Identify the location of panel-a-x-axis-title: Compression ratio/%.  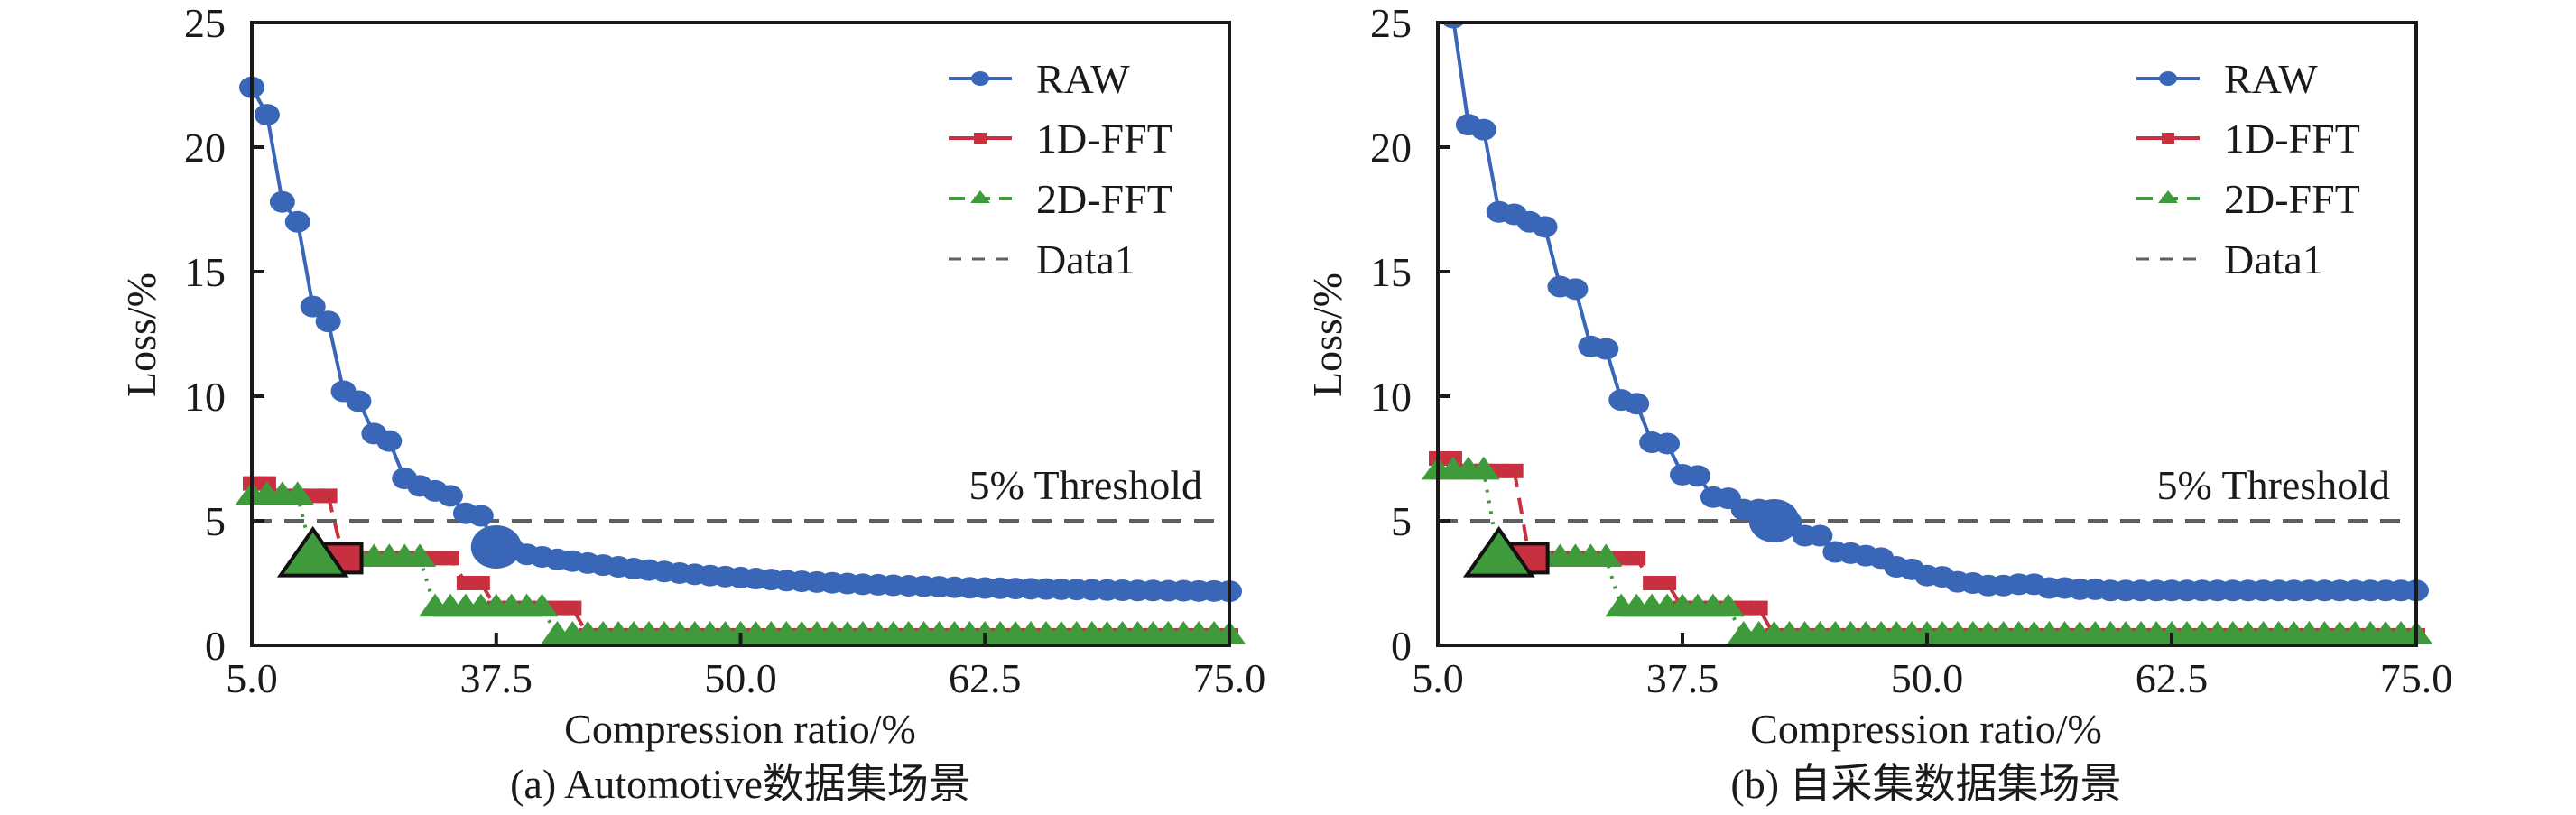
(740, 729).